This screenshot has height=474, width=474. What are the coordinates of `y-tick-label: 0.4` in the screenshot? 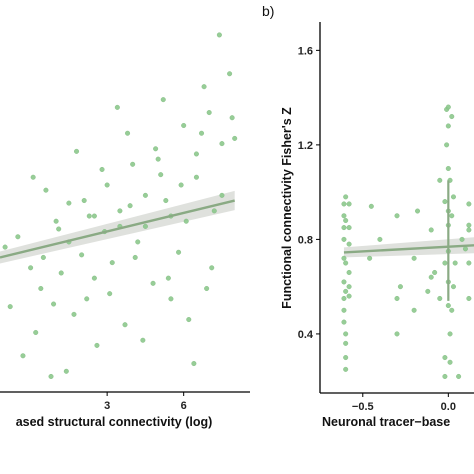 It's located at (306, 335).